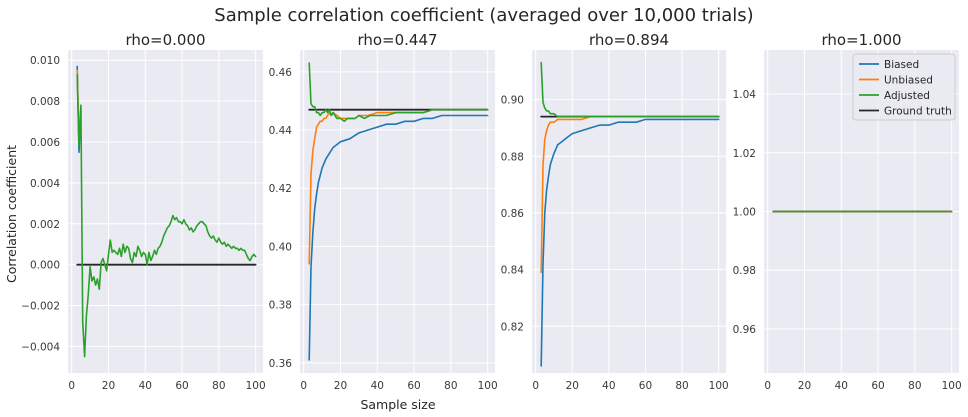 This screenshot has height=417, width=968. I want to click on legend-label: Adjusted, so click(907, 96).